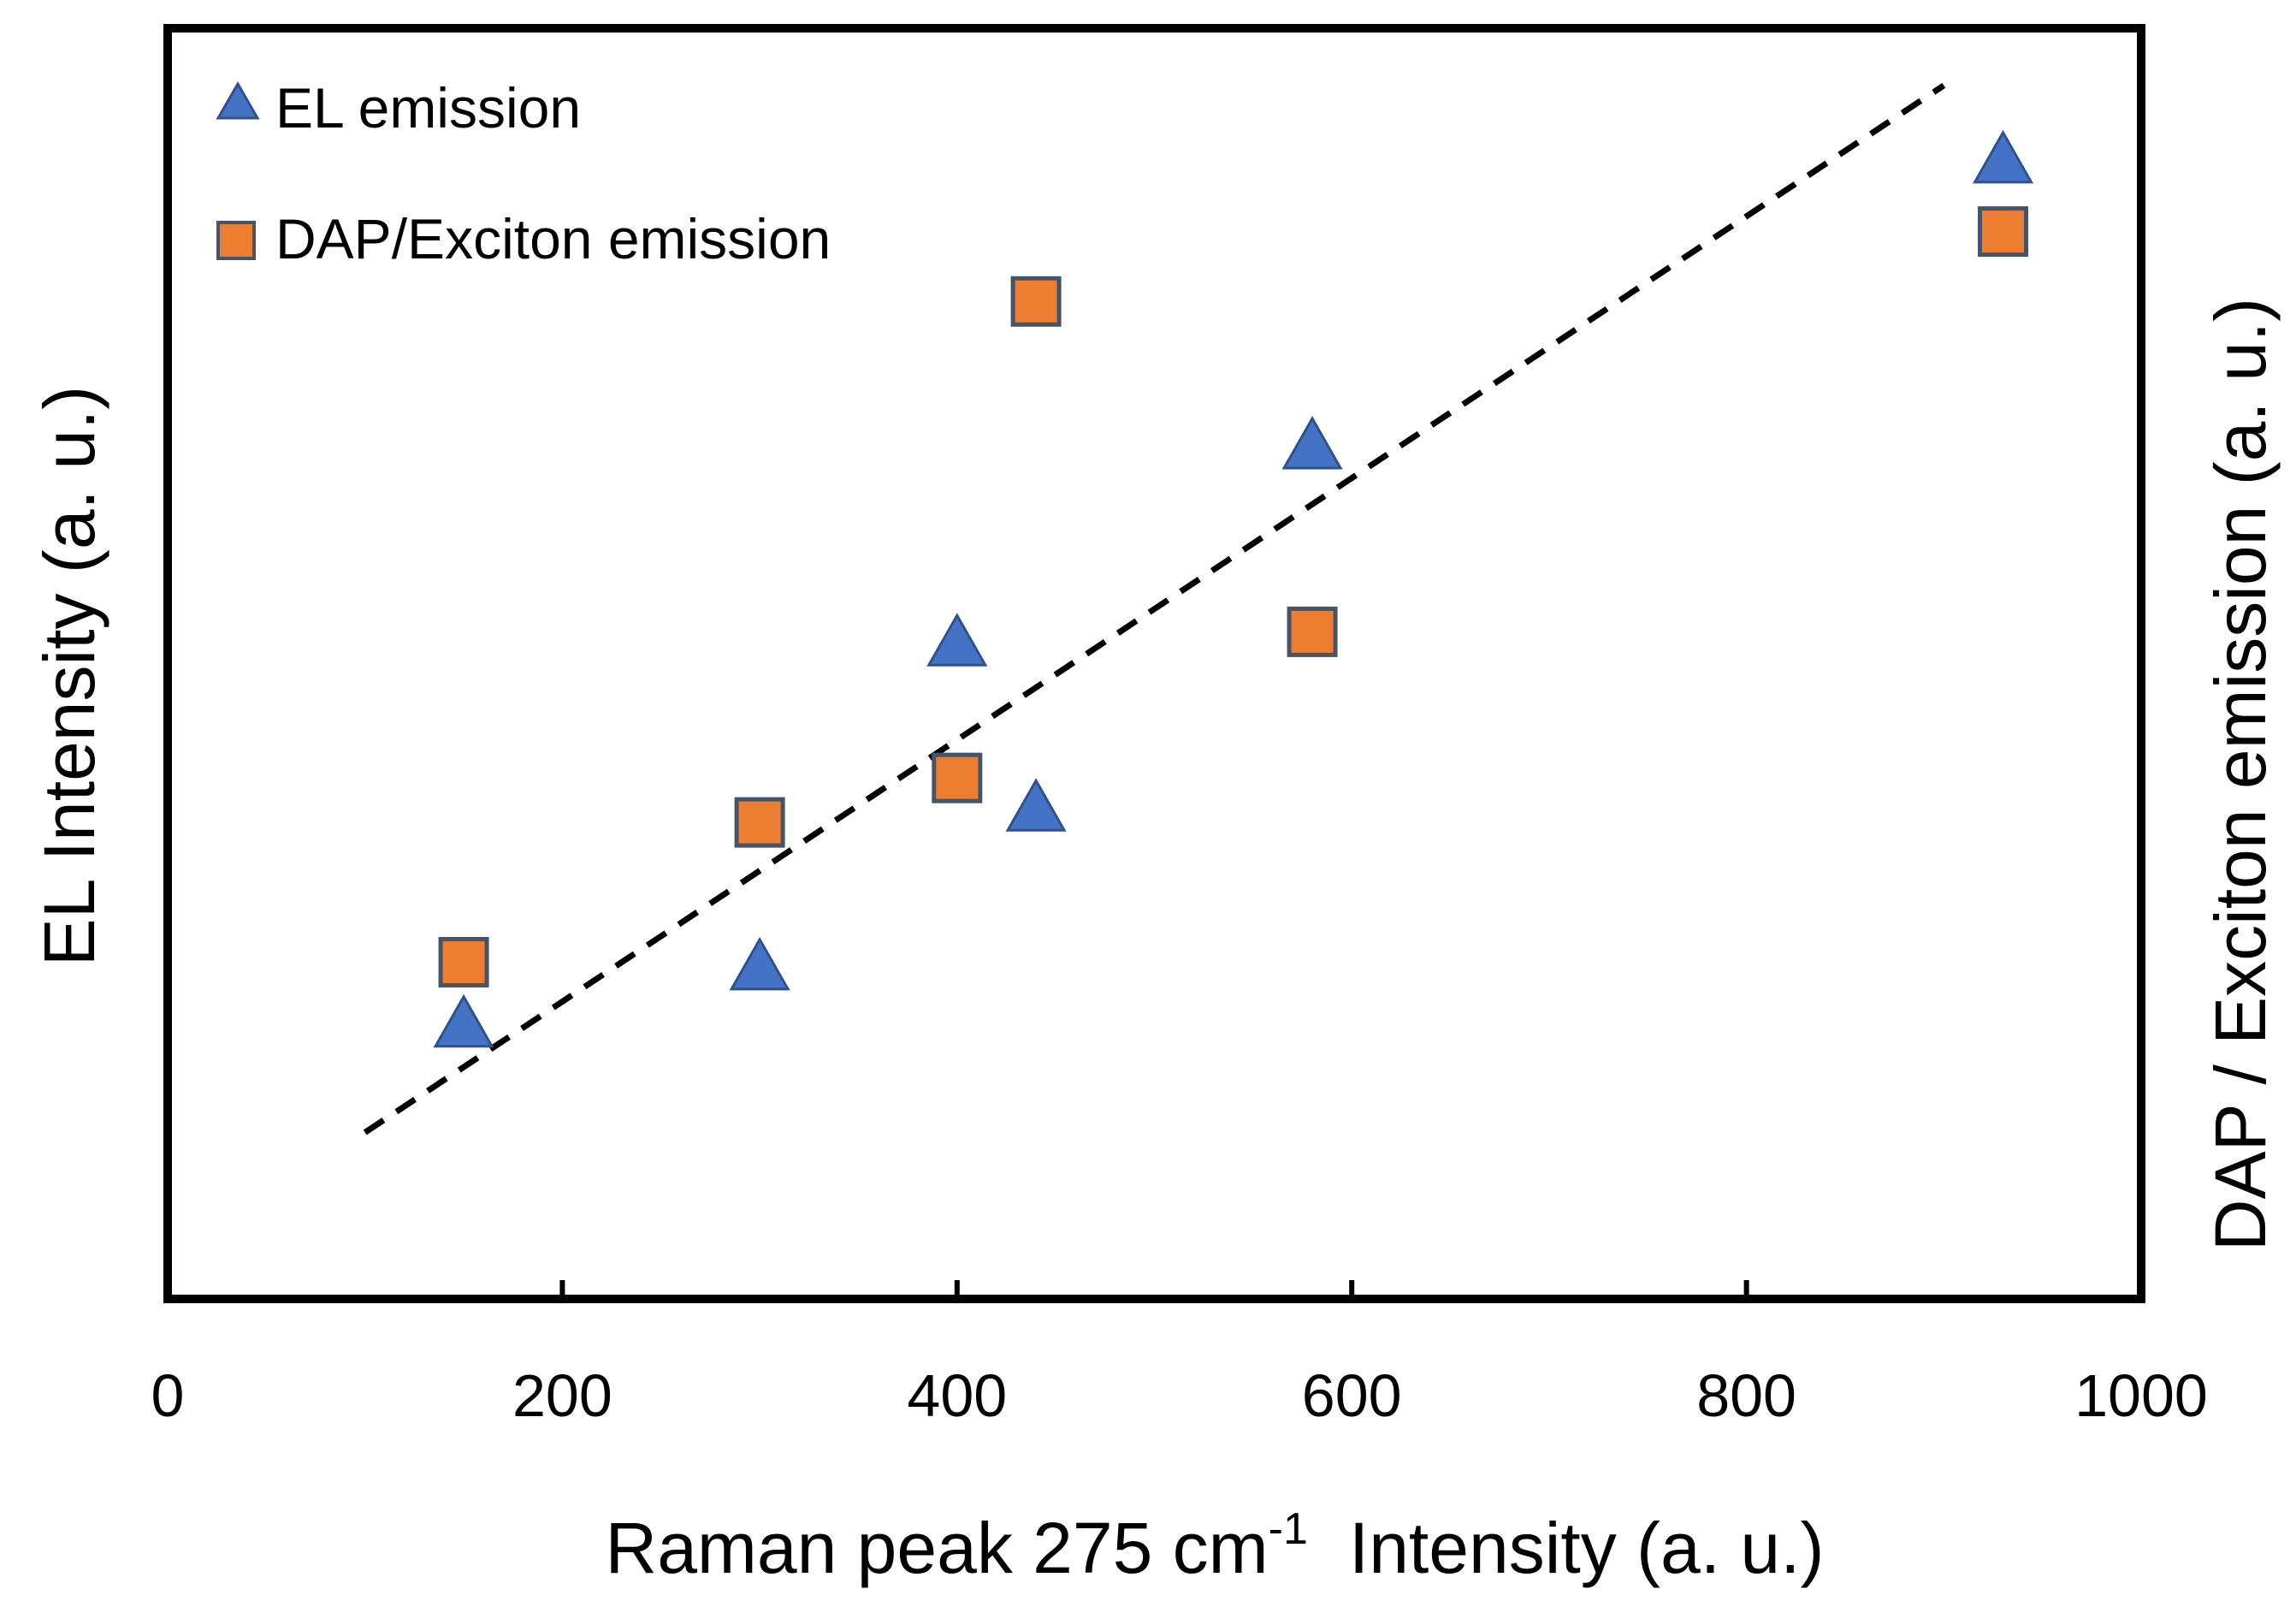 The width and height of the screenshot is (2296, 1601). Describe the element at coordinates (428, 107) in the screenshot. I see `legend-label-el-emission: EL emission` at that location.